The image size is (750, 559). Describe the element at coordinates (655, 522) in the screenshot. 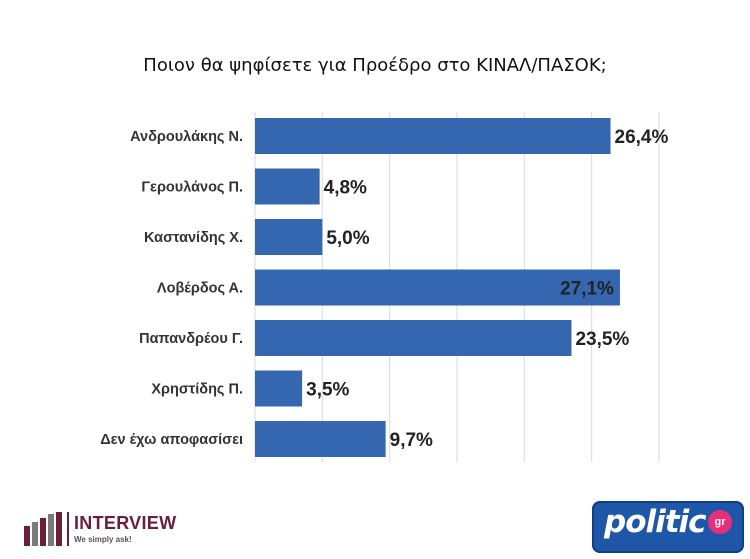

I see `politic-logo-name: politic` at that location.